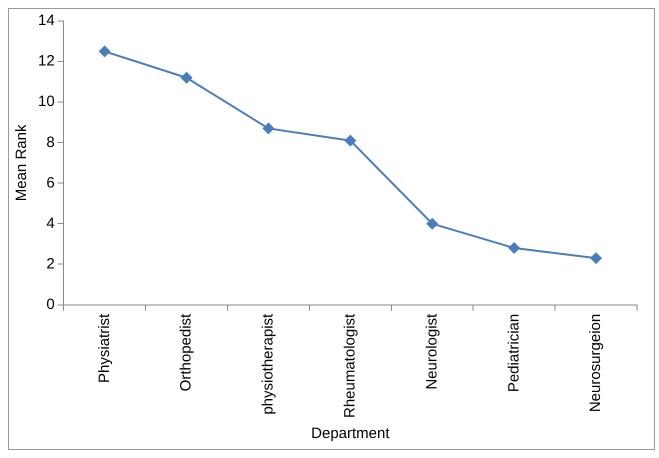  Describe the element at coordinates (50, 304) in the screenshot. I see `y-tick-label: 0` at that location.